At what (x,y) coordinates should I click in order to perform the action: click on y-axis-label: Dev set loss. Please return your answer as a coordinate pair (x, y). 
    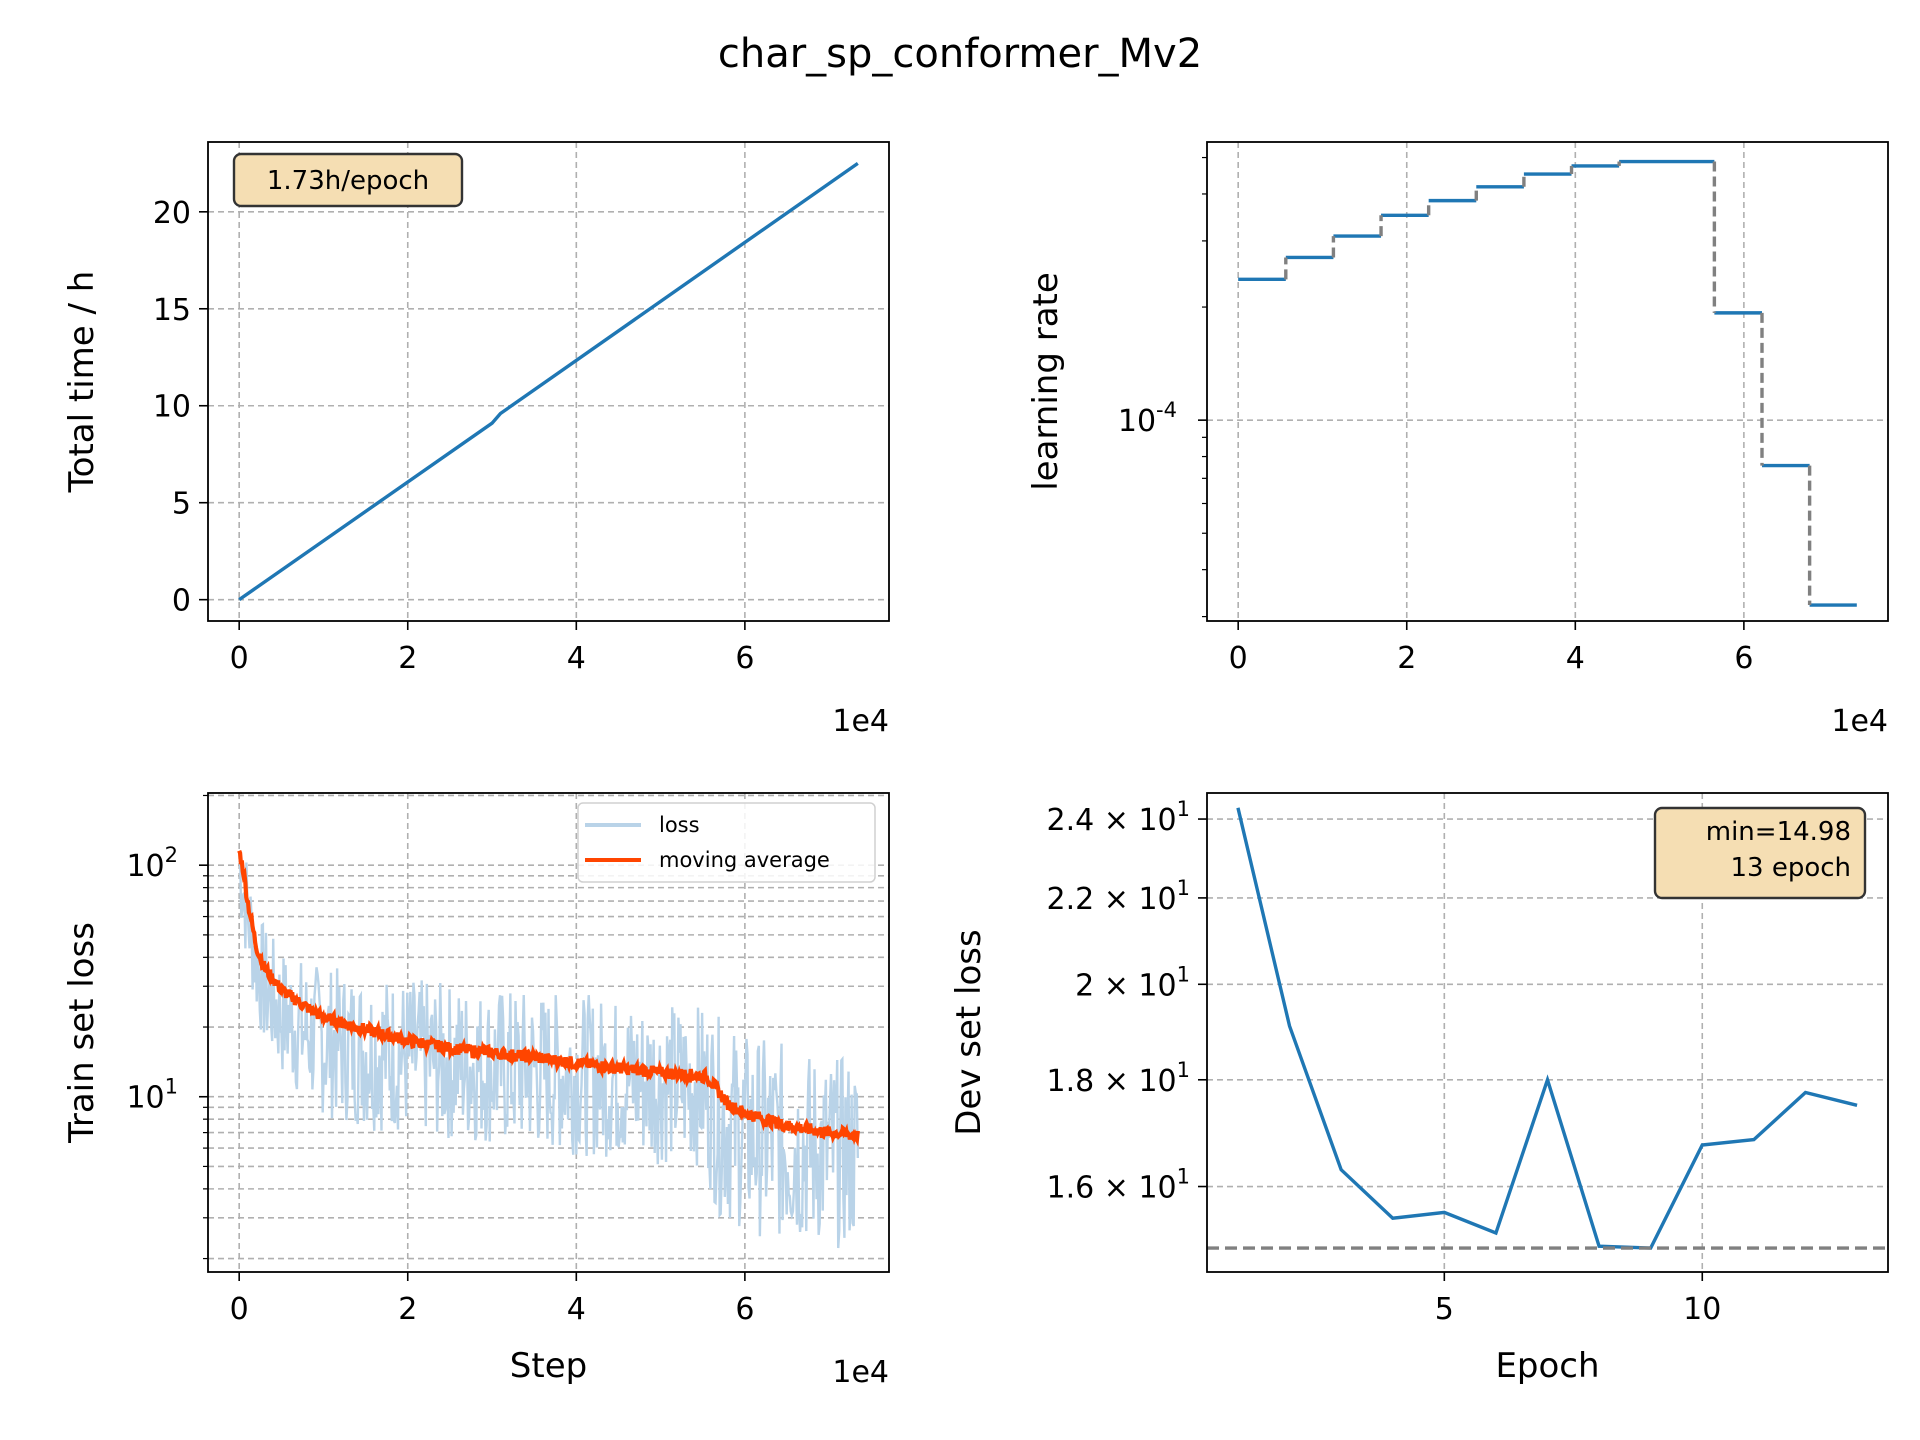
    Looking at the image, I should click on (969, 1032).